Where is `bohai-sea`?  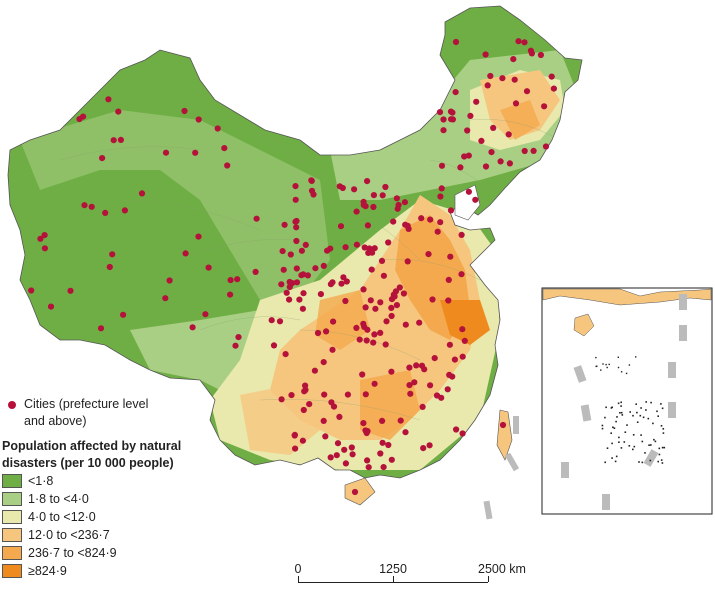 bohai-sea is located at coordinates (467, 202).